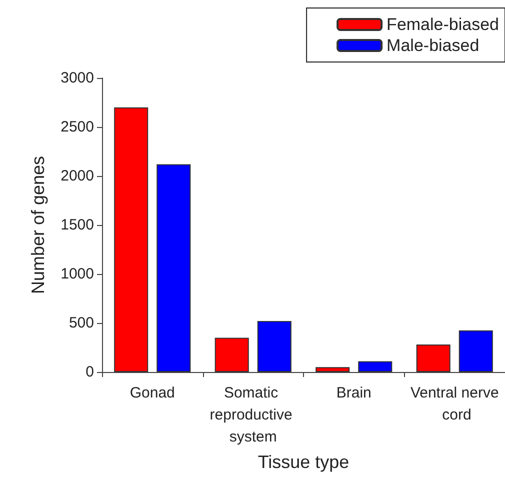  What do you see at coordinates (152, 393) in the screenshot?
I see `x-tick-label: Gonad` at bounding box center [152, 393].